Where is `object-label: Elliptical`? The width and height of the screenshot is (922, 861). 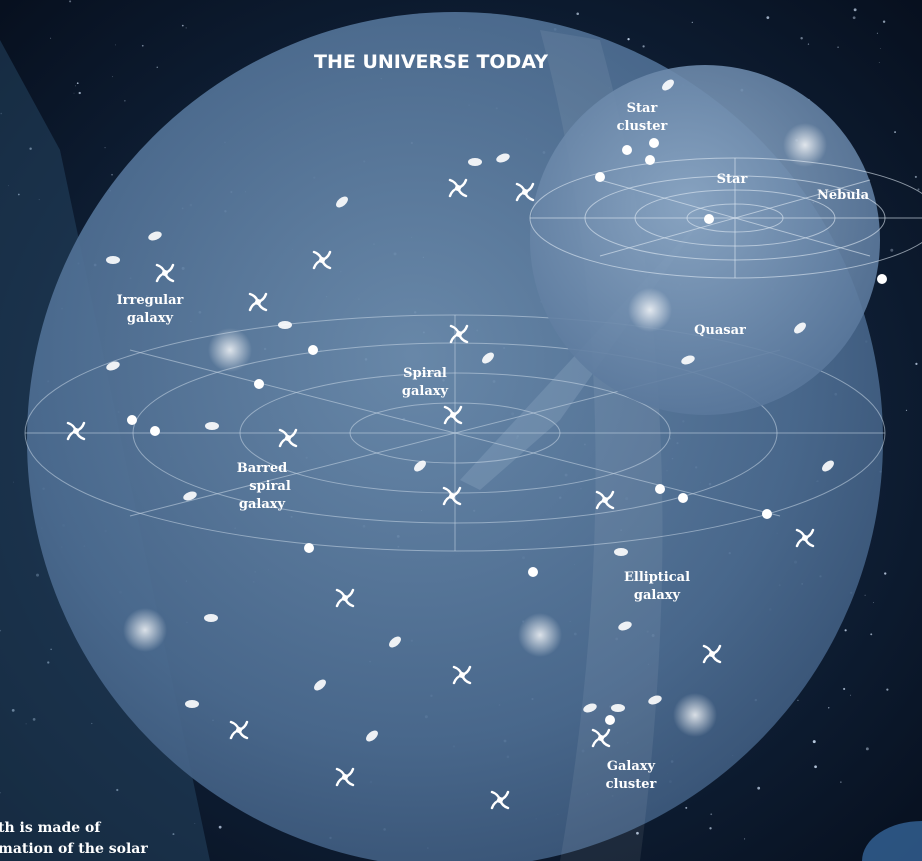
object-label: Elliptical is located at coordinates (657, 577).